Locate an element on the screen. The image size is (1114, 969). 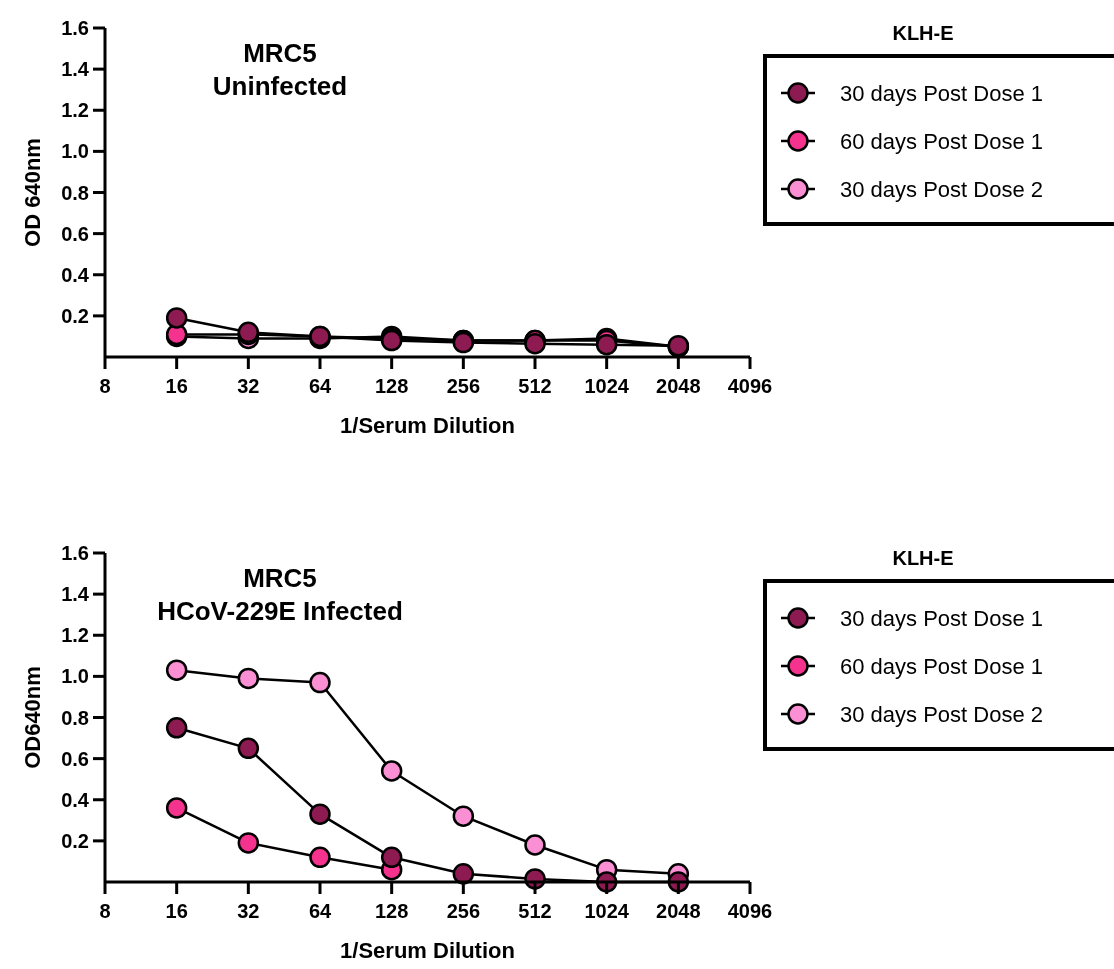
text: MRC5 HCoV-229E Infected is located at coordinates (280, 594).